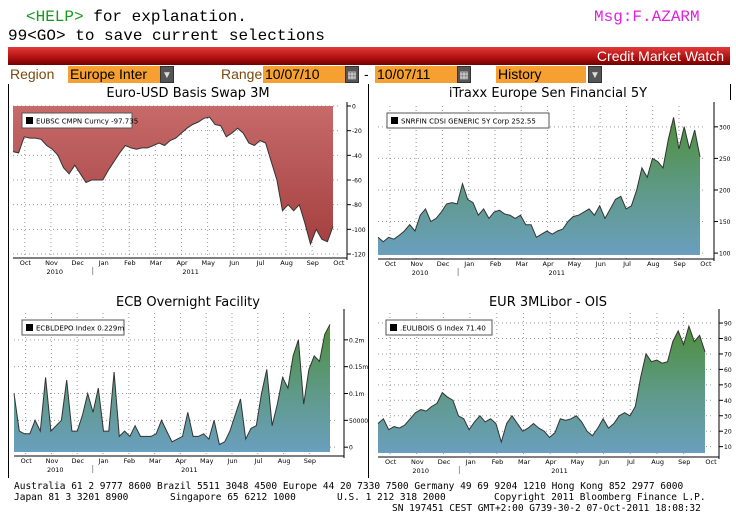 This screenshot has height=527, width=736. I want to click on mode-dropdown-icon: ▼, so click(595, 74).